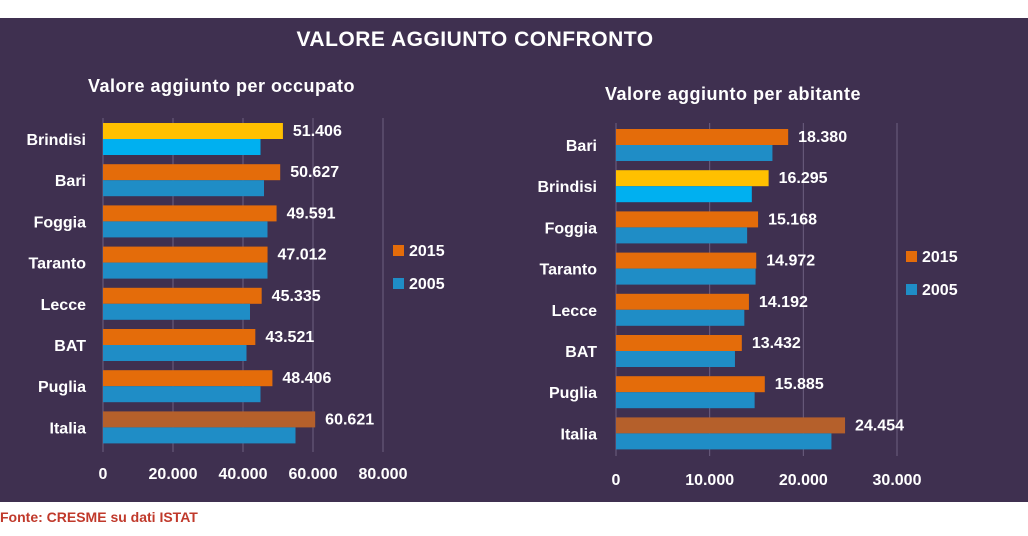  I want to click on value-label: 18.380, so click(822, 137).